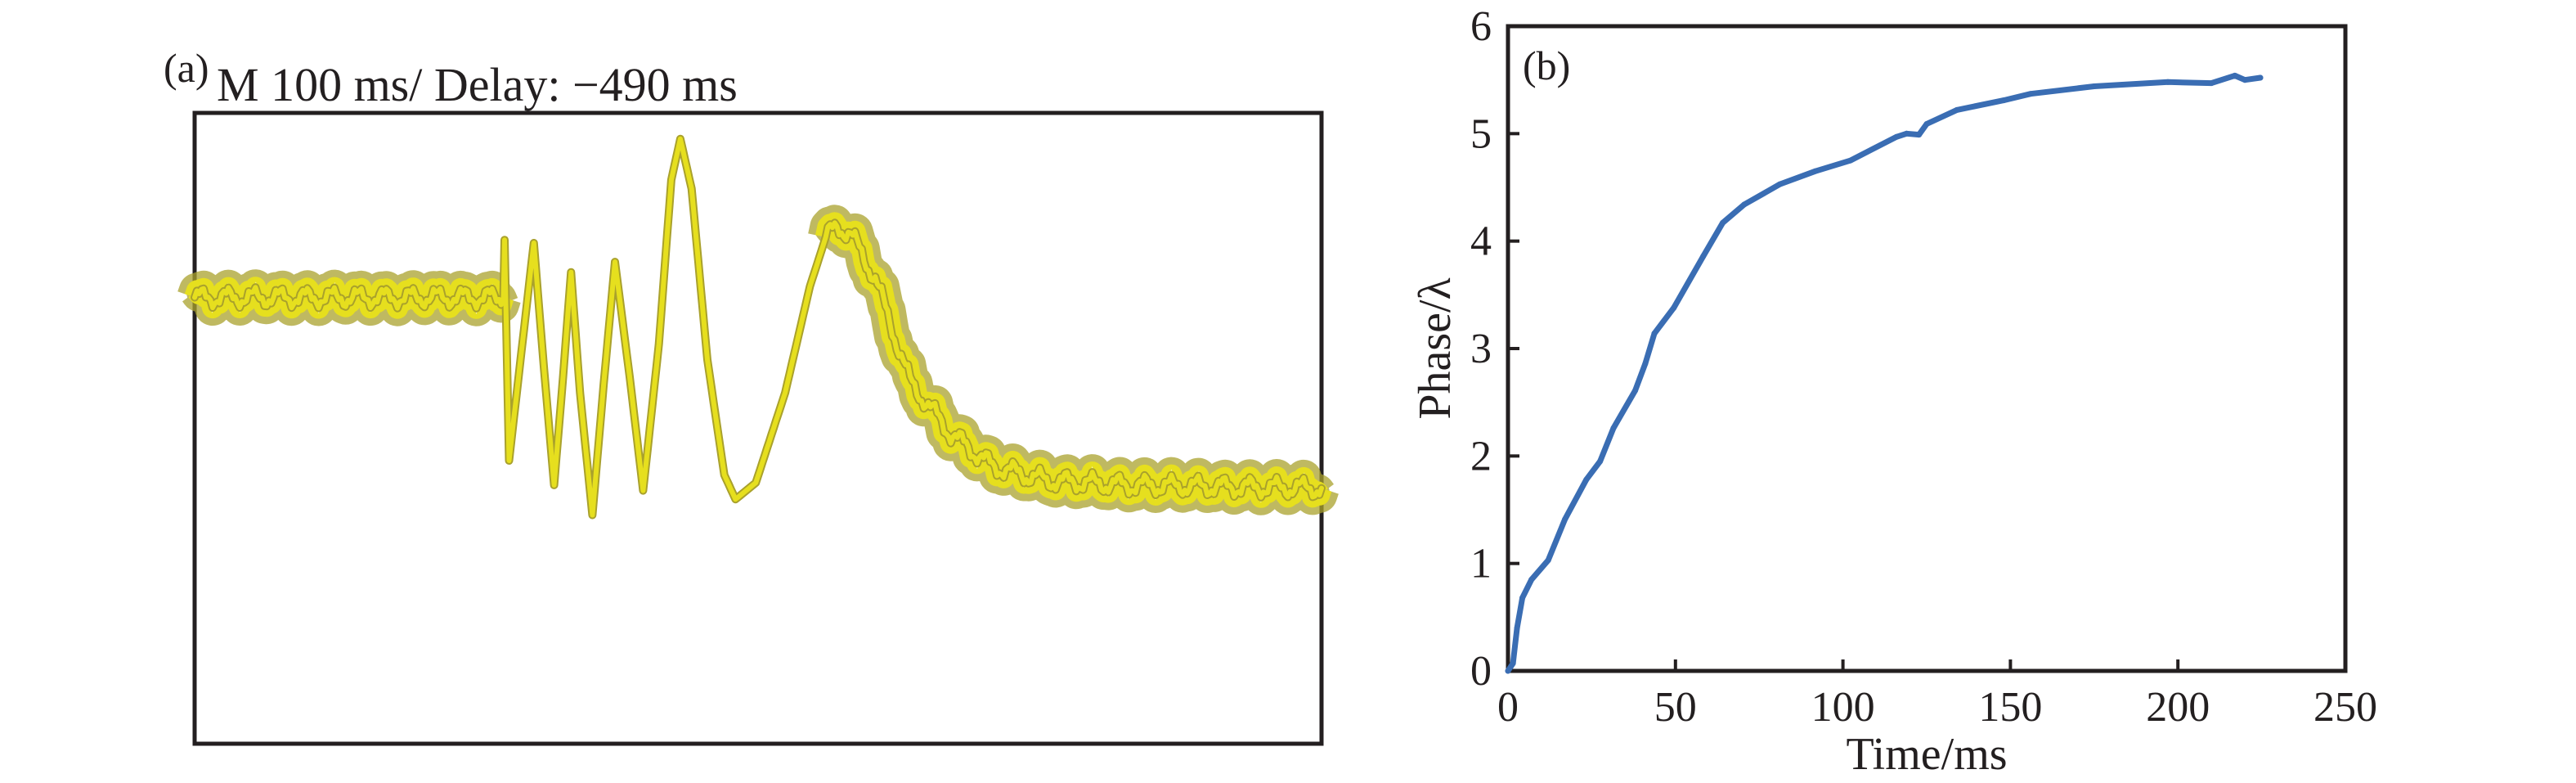 The height and width of the screenshot is (783, 2576). What do you see at coordinates (1843, 708) in the screenshot?
I see `x-tick-label: 100` at bounding box center [1843, 708].